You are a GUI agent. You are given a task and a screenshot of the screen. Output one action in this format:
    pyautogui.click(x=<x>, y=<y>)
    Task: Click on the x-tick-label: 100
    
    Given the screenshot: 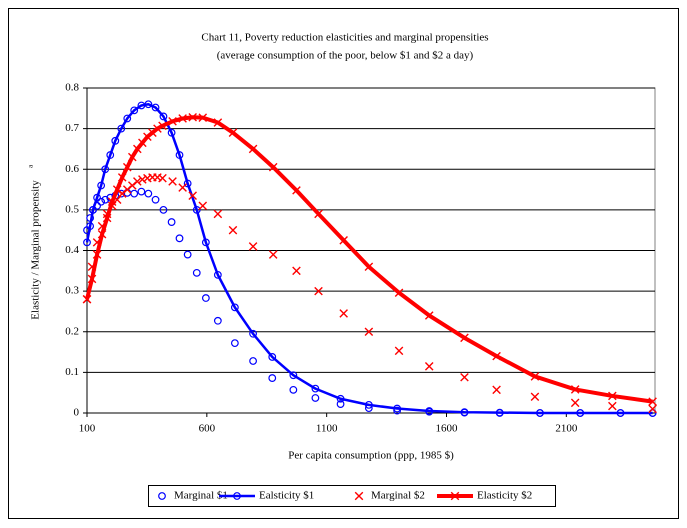 What is the action you would take?
    pyautogui.click(x=87, y=429)
    